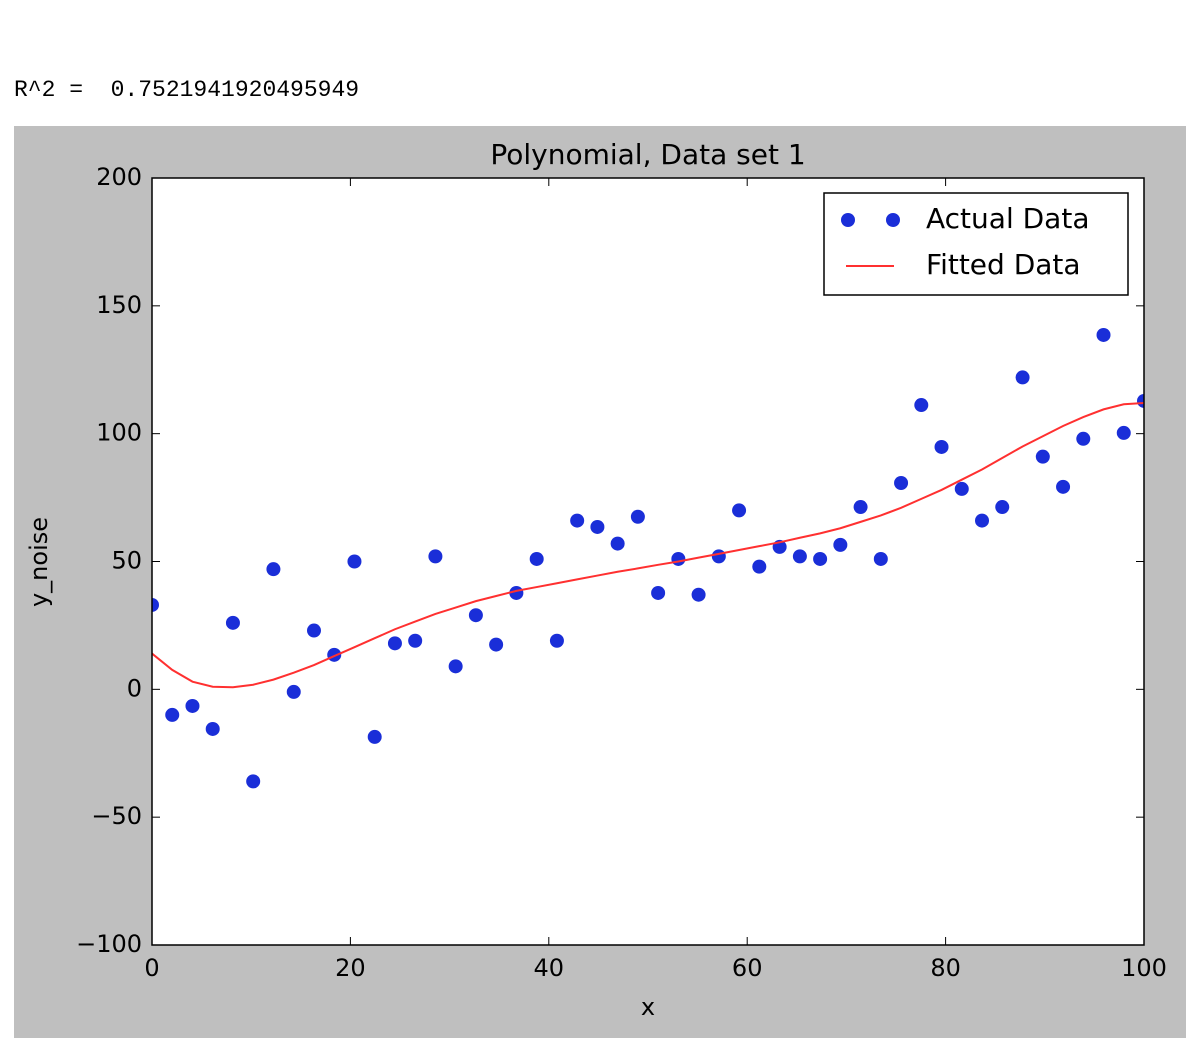  Describe the element at coordinates (134, 688) in the screenshot. I see `y-tick-label: 0` at that location.